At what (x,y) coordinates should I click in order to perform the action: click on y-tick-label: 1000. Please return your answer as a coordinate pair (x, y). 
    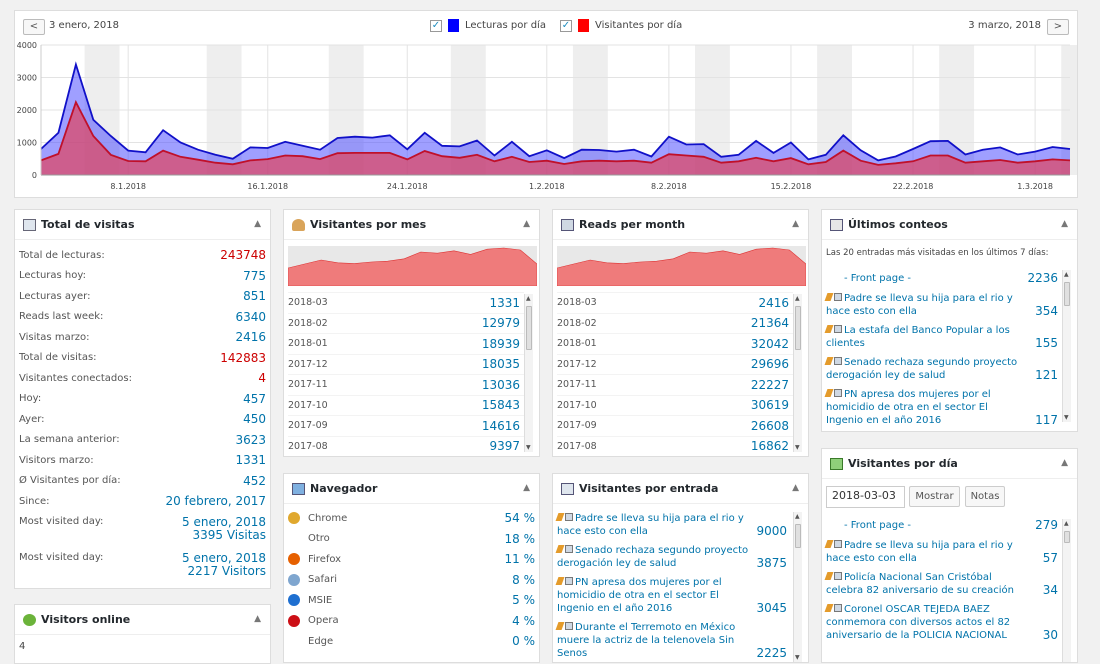
    Looking at the image, I should click on (27, 143).